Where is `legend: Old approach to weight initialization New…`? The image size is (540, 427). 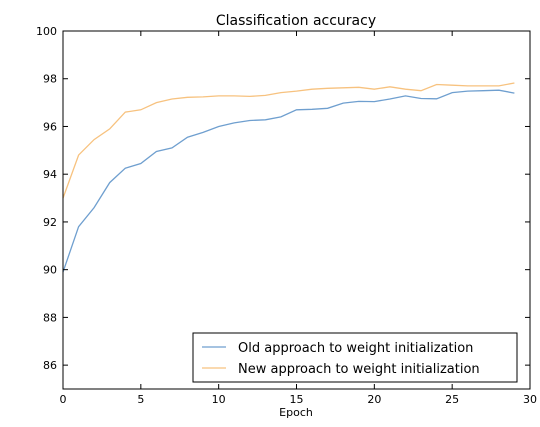 legend: Old approach to weight initialization New… is located at coordinates (355, 357).